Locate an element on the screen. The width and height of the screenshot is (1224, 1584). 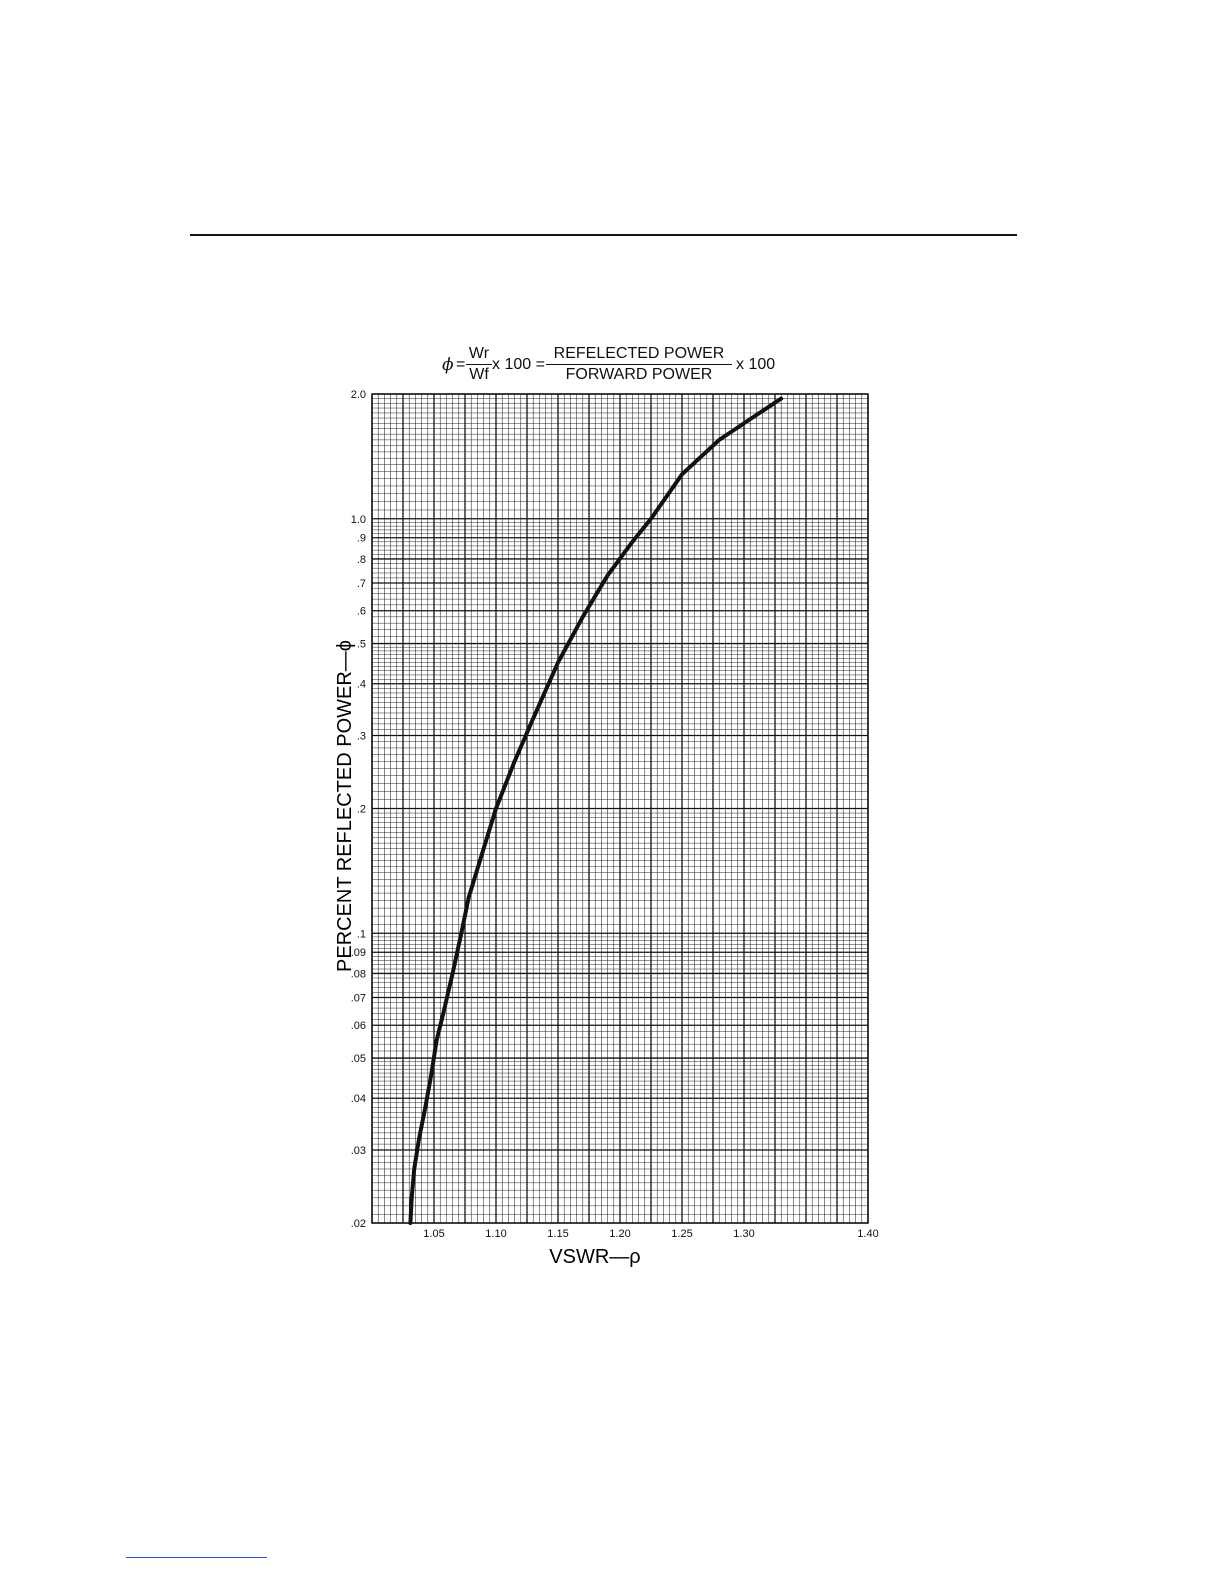
formula-denominator-forward: FORWARD POWER is located at coordinates (639, 374).